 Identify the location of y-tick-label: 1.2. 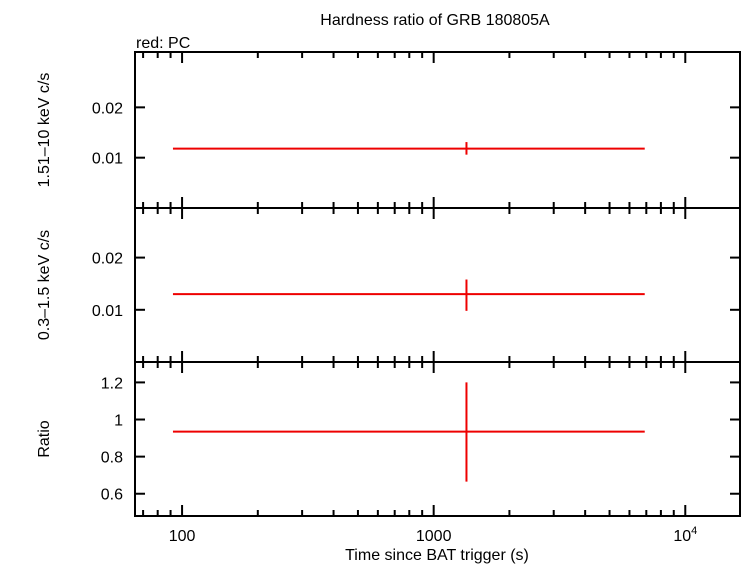
(112, 383).